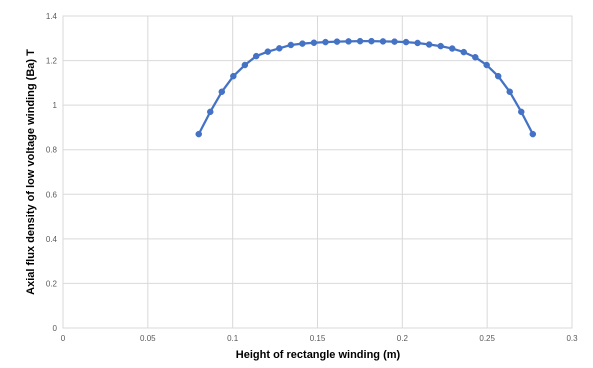  I want to click on x-axis-title: Height of rectangle winding (m), so click(318, 355).